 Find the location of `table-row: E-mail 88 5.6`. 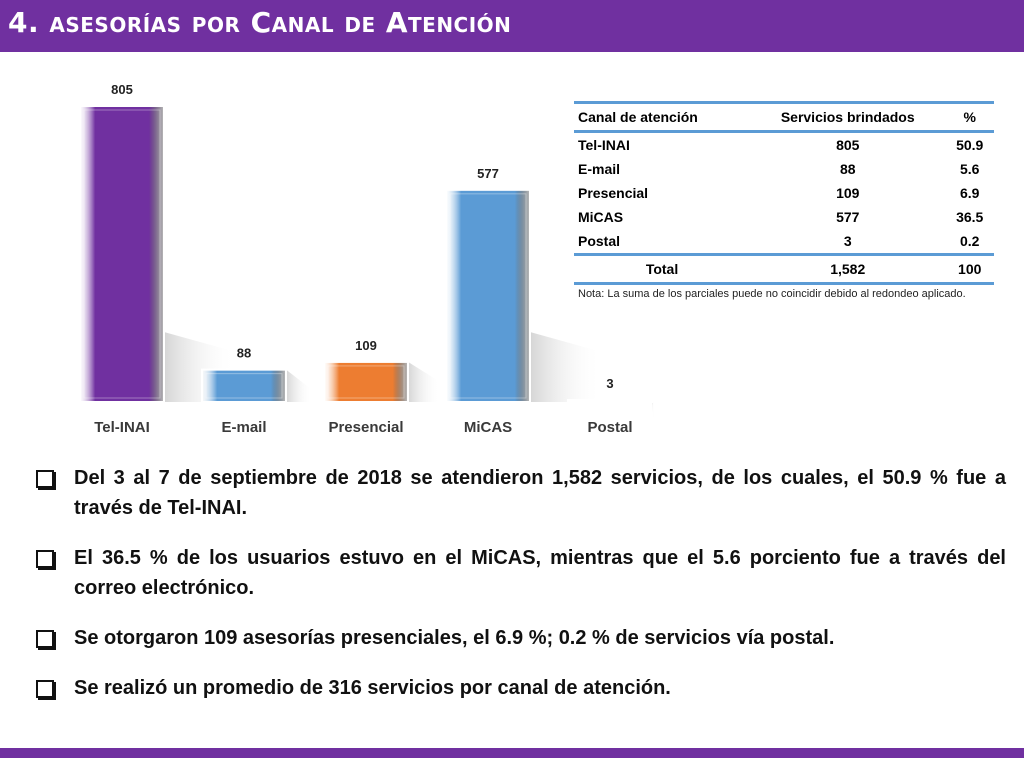

table-row: E-mail 88 5.6 is located at coordinates (784, 169).